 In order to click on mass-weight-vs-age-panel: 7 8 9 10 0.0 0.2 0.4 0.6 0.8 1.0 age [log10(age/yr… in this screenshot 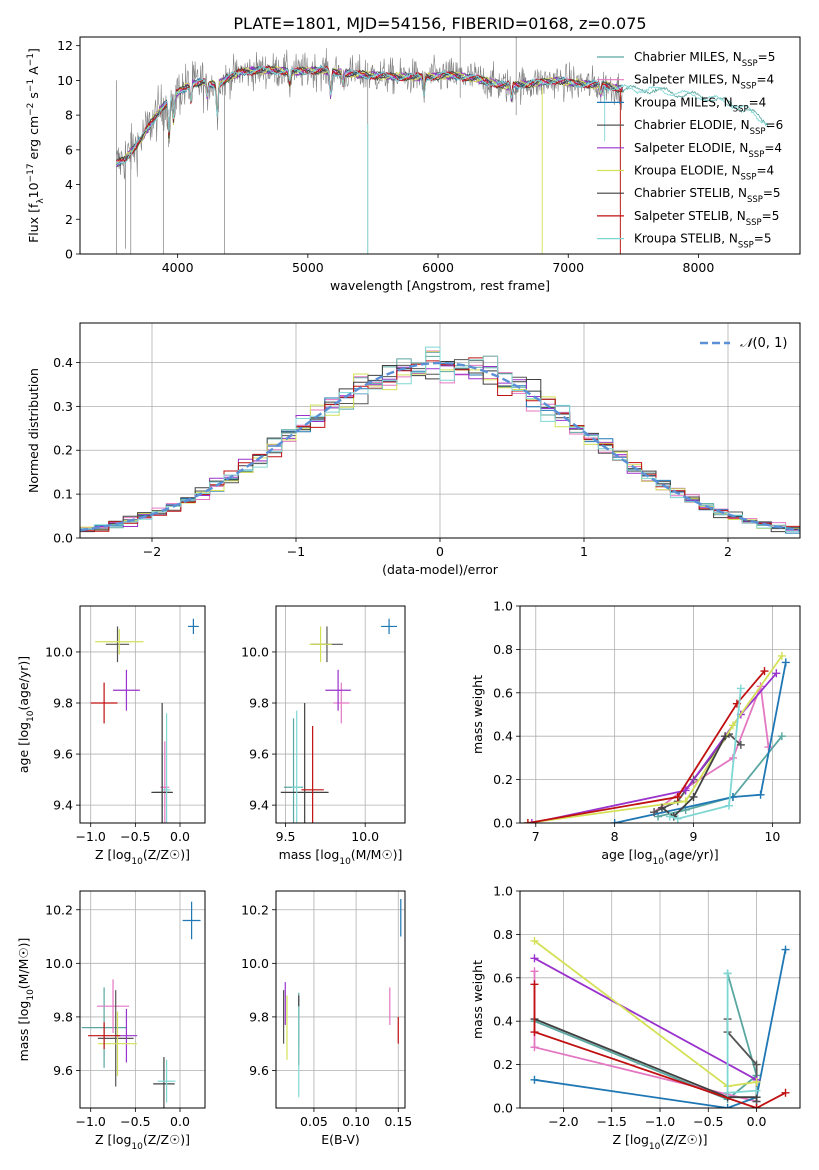, I will do `click(635, 733)`.